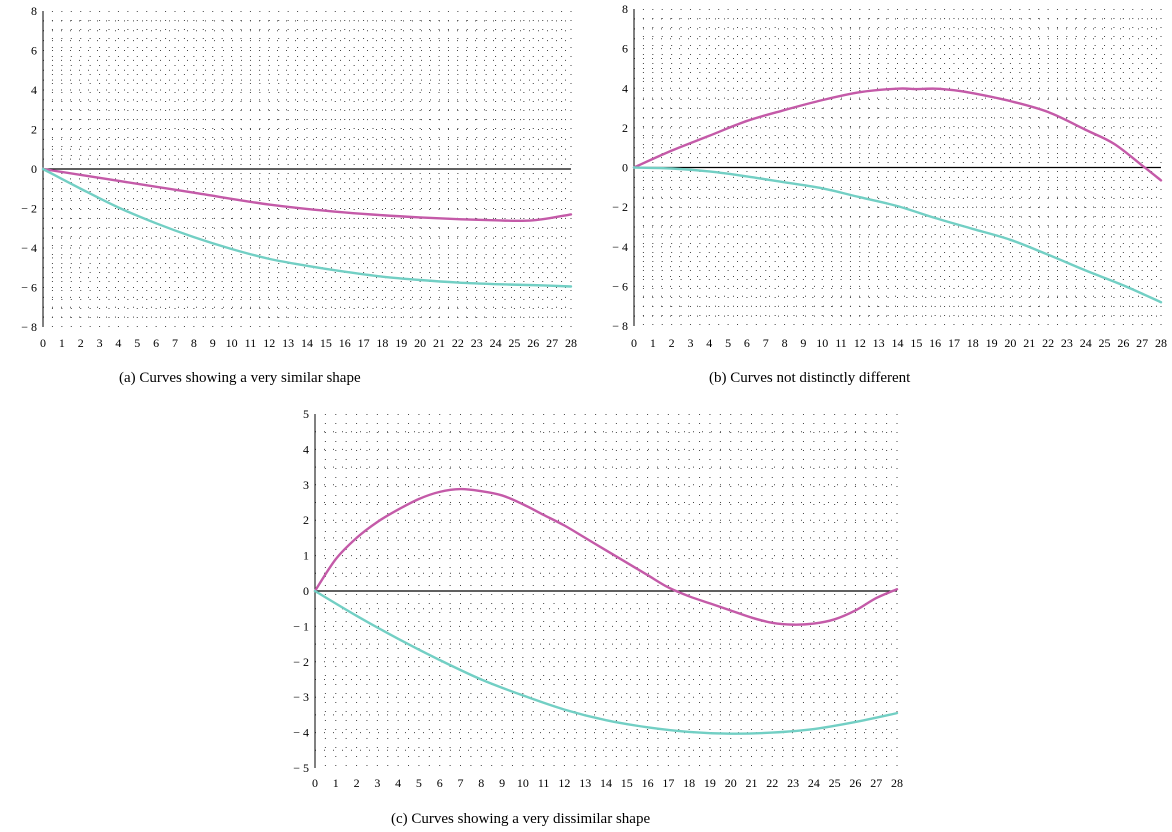 This screenshot has width=1172, height=832. What do you see at coordinates (301, 626) in the screenshot?
I see `y-tick-label: − 1` at bounding box center [301, 626].